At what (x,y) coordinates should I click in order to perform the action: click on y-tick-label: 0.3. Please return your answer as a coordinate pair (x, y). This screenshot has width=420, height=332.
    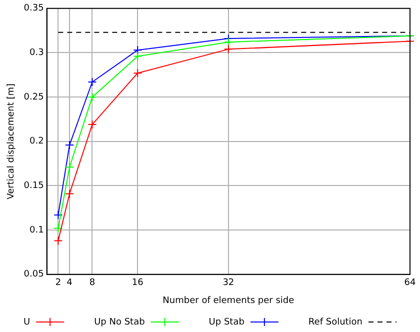
    Looking at the image, I should click on (37, 53).